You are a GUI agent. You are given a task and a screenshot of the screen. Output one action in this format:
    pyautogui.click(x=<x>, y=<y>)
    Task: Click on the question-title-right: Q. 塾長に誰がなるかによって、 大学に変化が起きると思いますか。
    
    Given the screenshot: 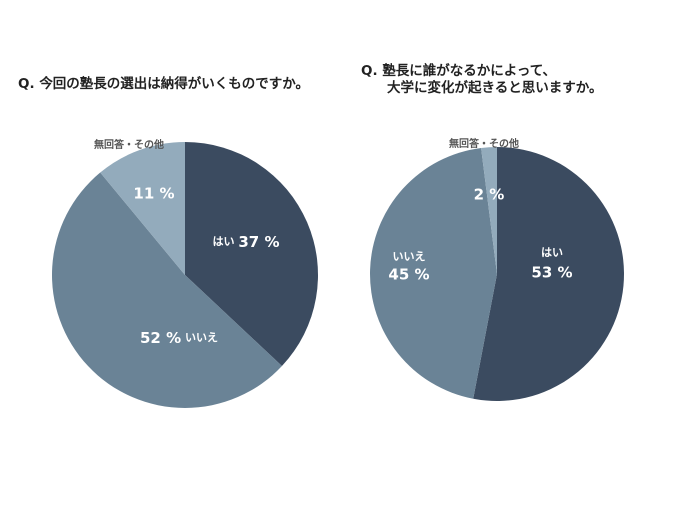 What is the action you would take?
    pyautogui.click(x=481, y=80)
    